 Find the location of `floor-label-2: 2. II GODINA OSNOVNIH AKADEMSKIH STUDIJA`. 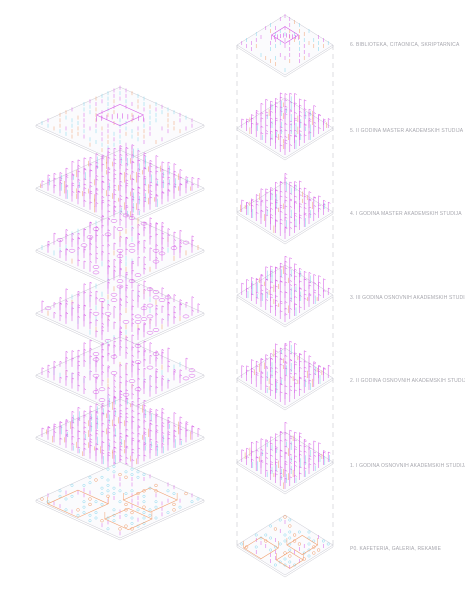

floor-label-2: 2. II GODINA OSNOVNIH AKADEMSKIH STUDIJA is located at coordinates (407, 381).